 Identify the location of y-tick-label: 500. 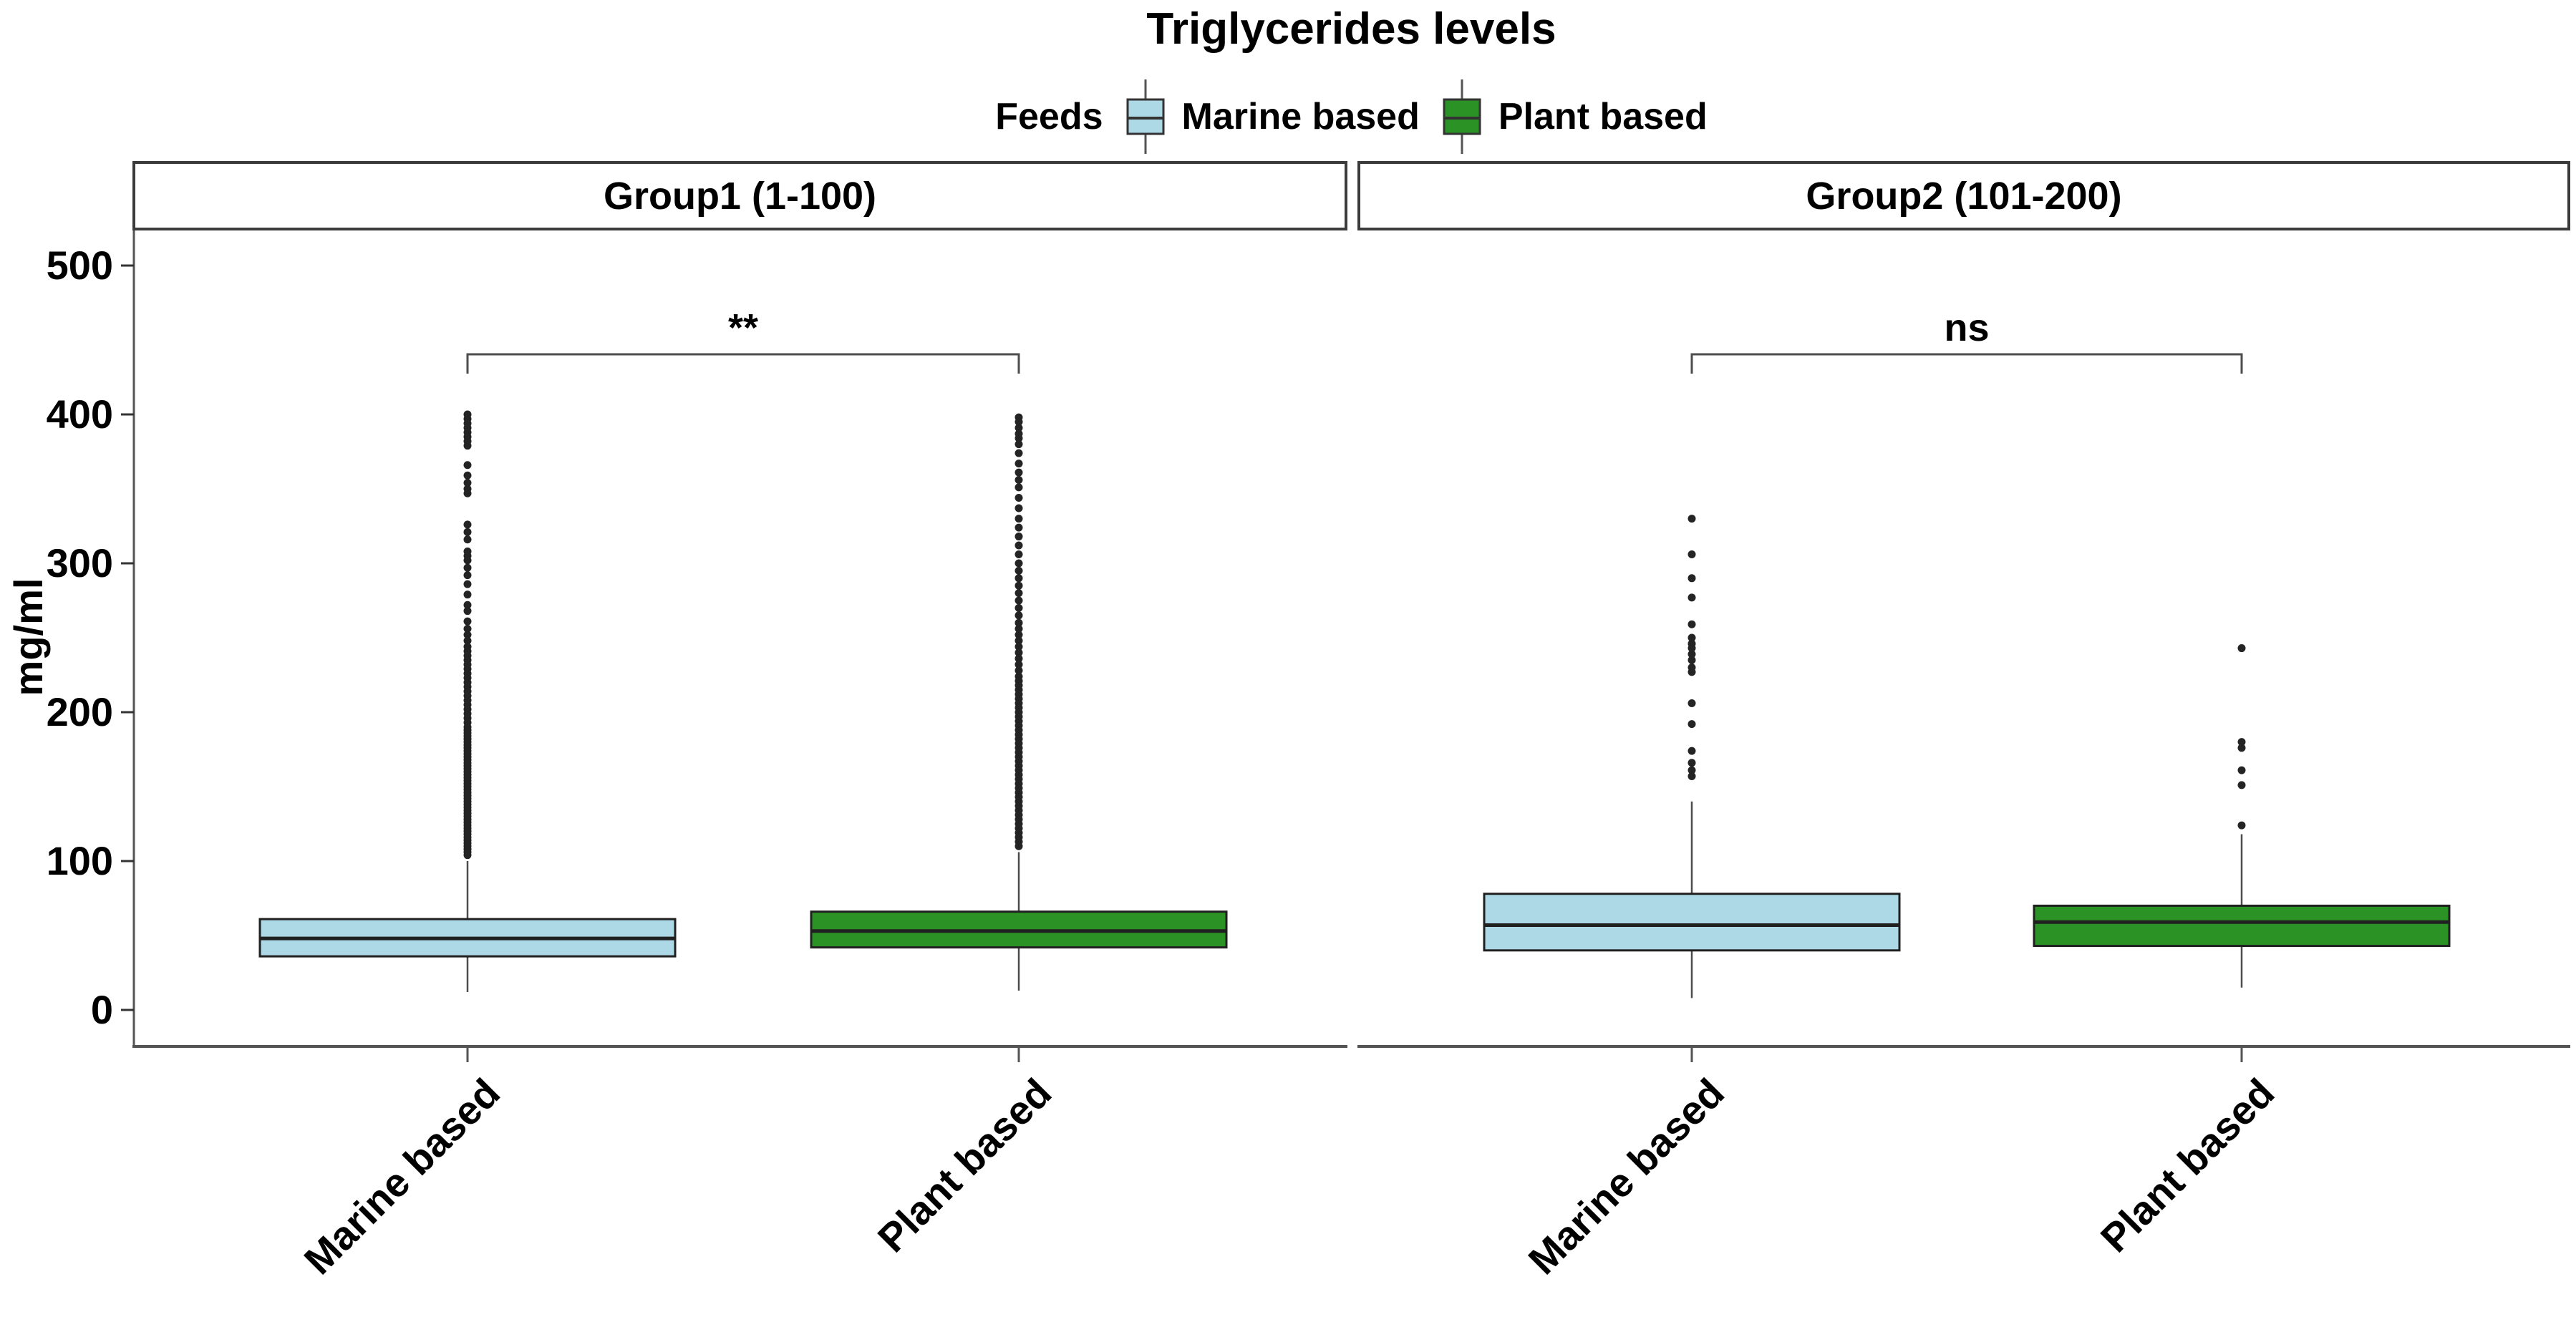
(79, 265).